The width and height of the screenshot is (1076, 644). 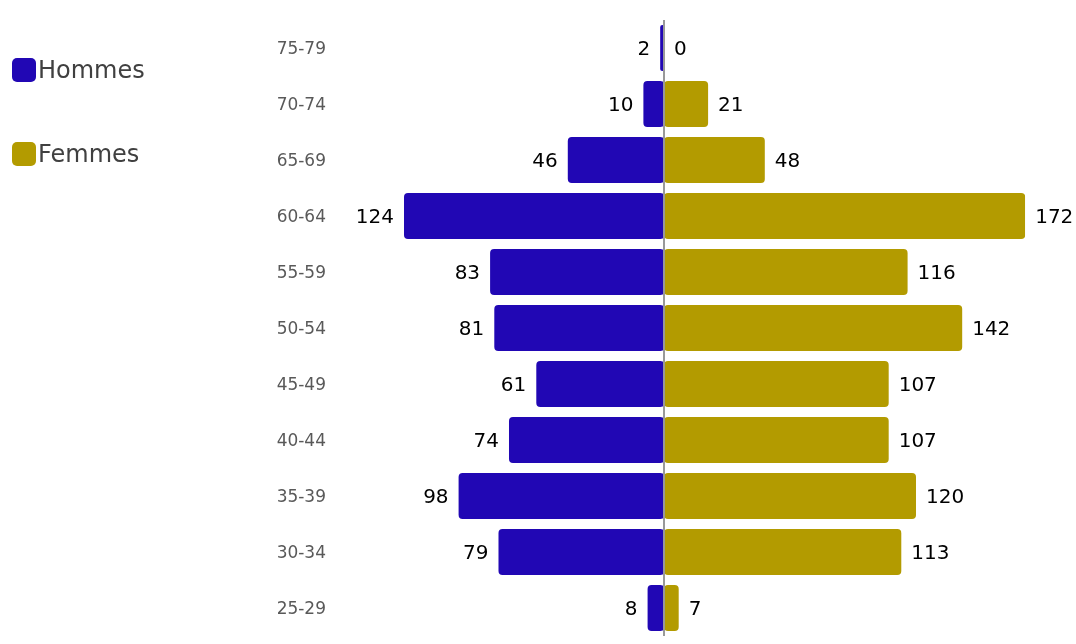 I want to click on data-label: 172, so click(x=1054, y=216).